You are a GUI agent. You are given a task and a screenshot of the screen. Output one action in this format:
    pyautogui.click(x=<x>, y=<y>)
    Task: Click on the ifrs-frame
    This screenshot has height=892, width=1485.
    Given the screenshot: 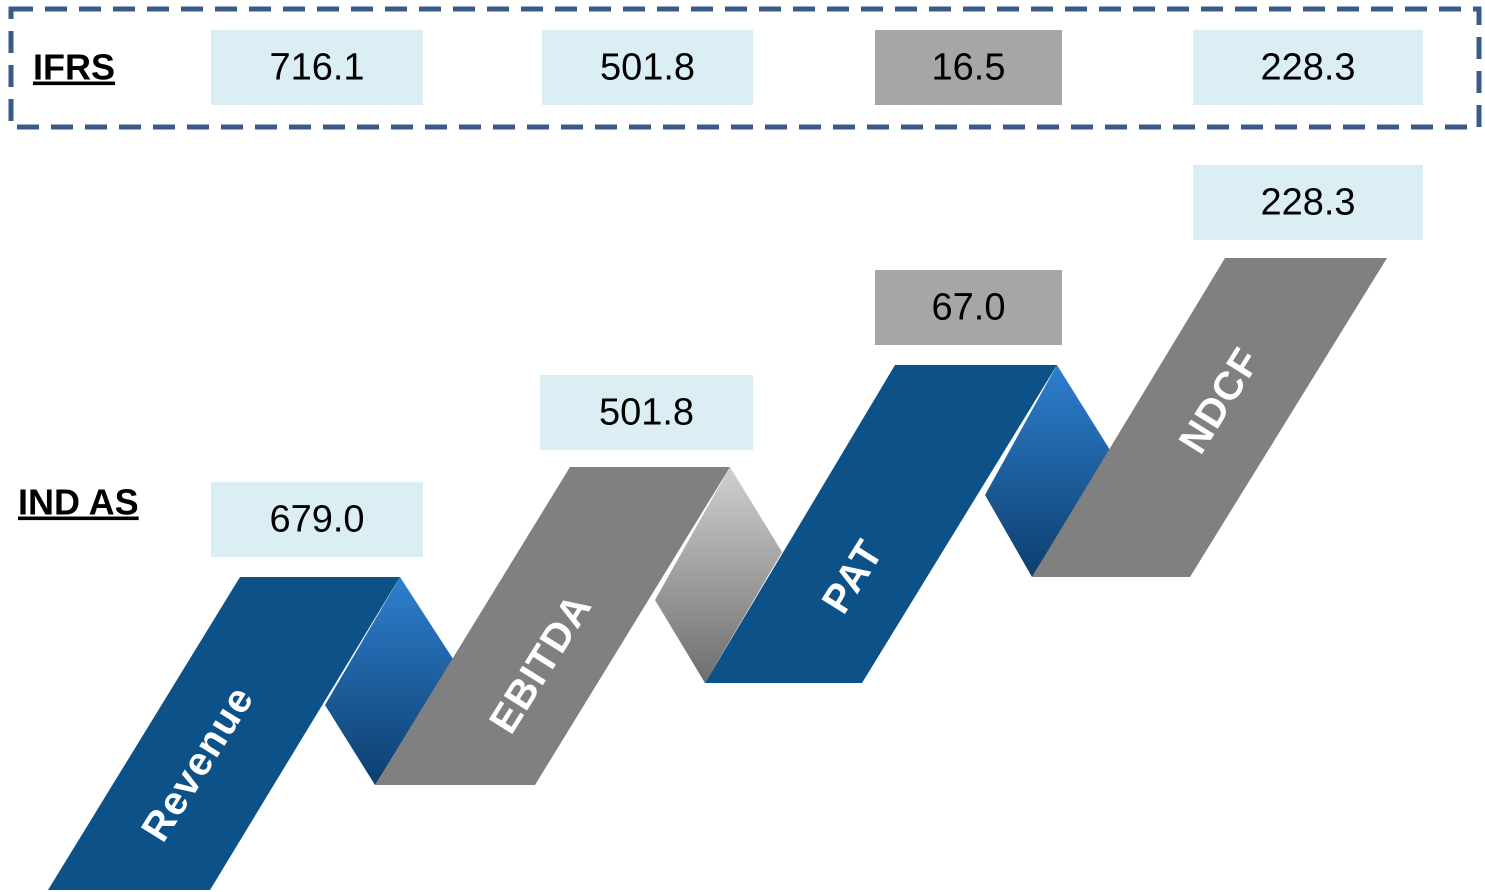 What is the action you would take?
    pyautogui.click(x=745, y=68)
    